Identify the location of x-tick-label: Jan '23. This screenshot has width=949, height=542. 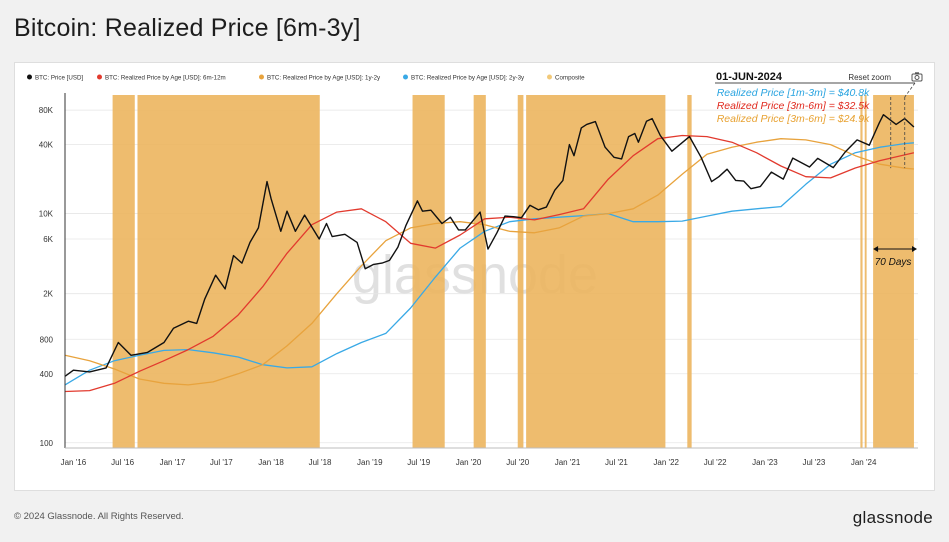
(765, 462).